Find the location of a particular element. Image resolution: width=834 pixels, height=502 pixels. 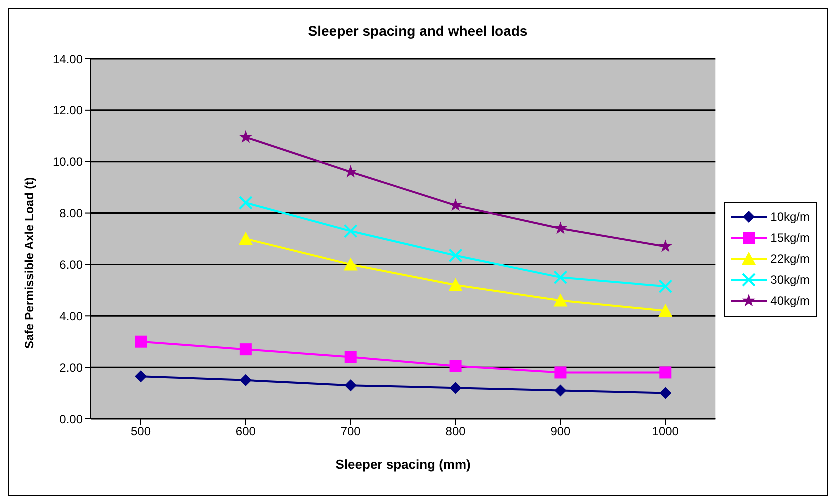

y-tick-label: 4.00 is located at coordinates (72, 316).